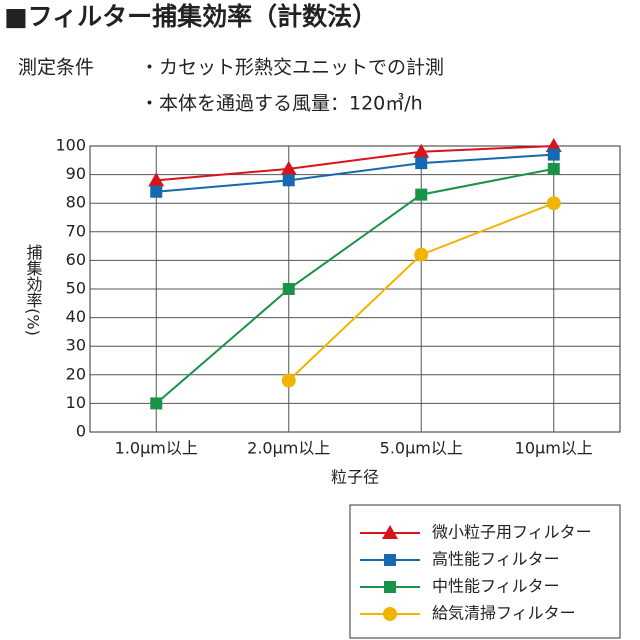  What do you see at coordinates (292, 68) in the screenshot?
I see `condition: ・カセット形熱交ユニットでの計測` at bounding box center [292, 68].